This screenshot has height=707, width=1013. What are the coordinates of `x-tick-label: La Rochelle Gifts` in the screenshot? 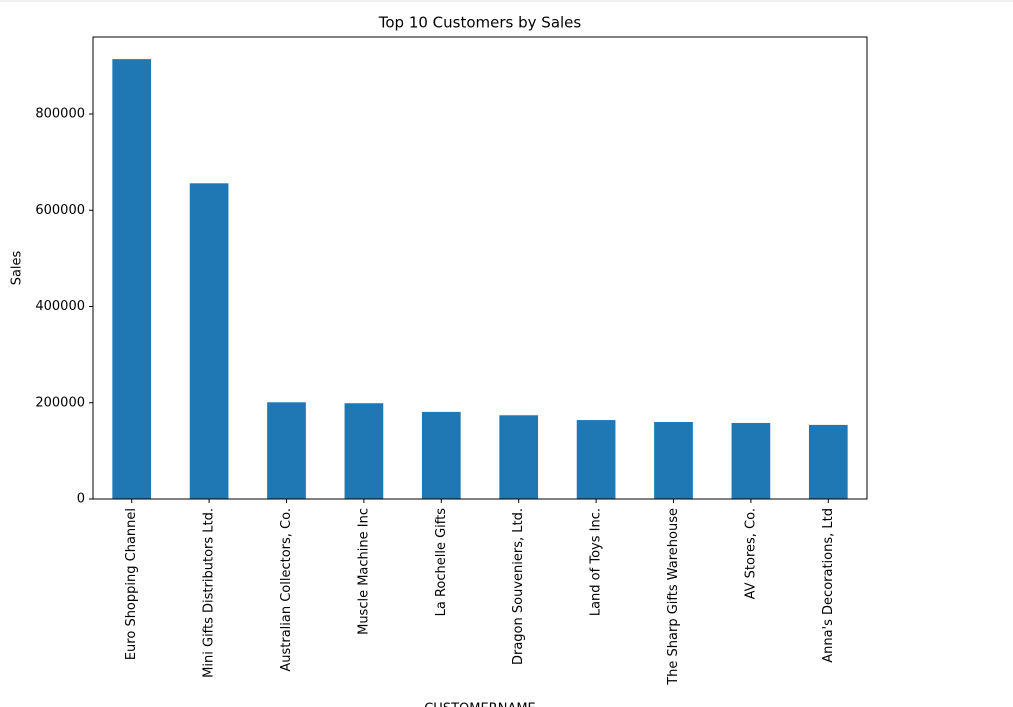 It's located at (441, 562).